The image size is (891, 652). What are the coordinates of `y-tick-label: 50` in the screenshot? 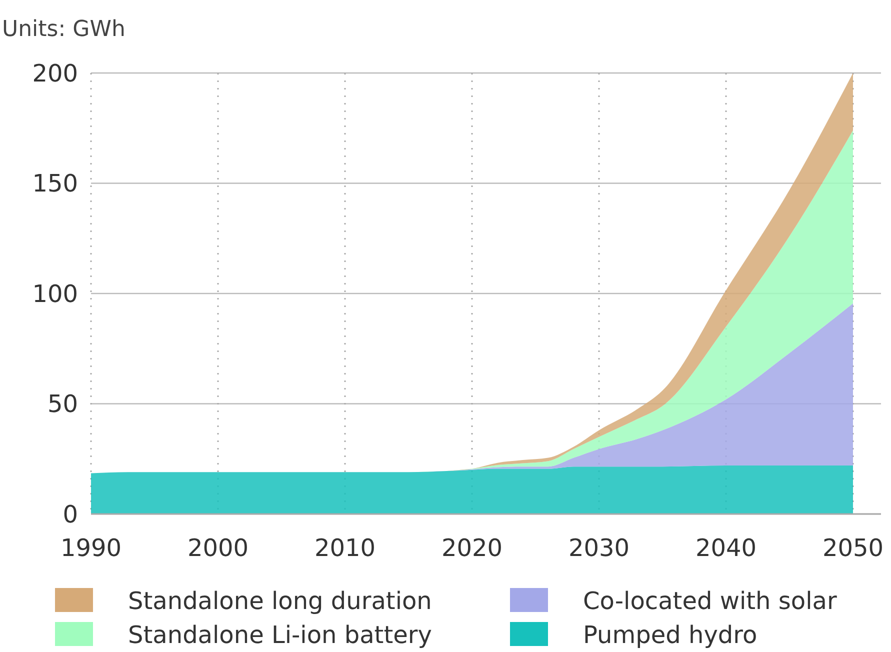 It's located at (62, 404).